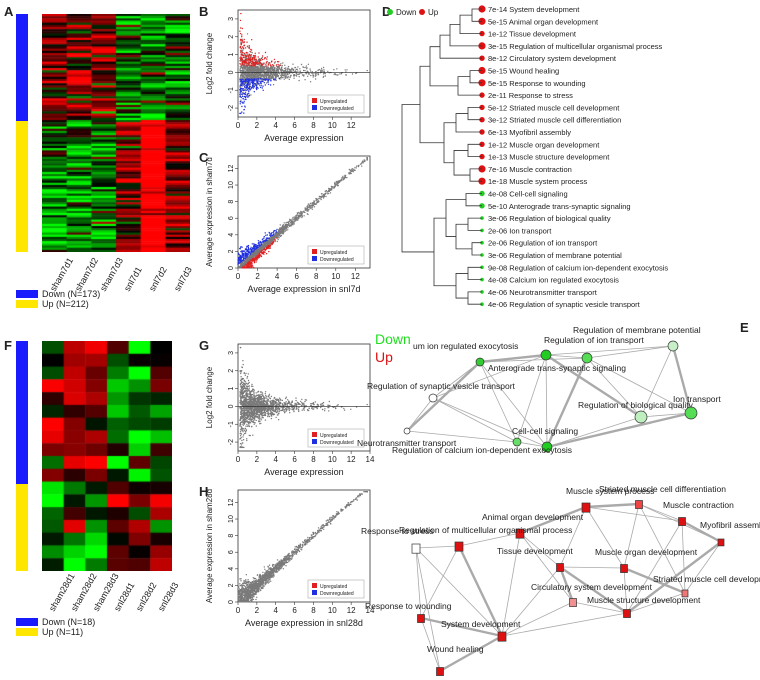  What do you see at coordinates (314, 100) in the screenshot?
I see `legend-swatch-up` at bounding box center [314, 100].